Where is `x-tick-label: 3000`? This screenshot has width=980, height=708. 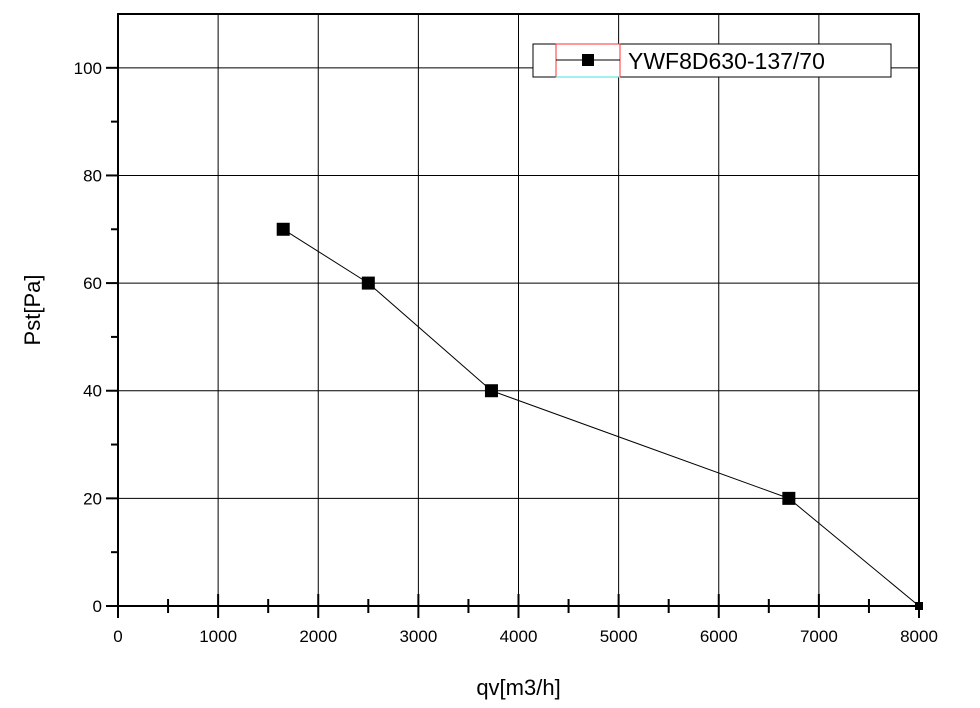
x-tick-label: 3000 is located at coordinates (418, 636).